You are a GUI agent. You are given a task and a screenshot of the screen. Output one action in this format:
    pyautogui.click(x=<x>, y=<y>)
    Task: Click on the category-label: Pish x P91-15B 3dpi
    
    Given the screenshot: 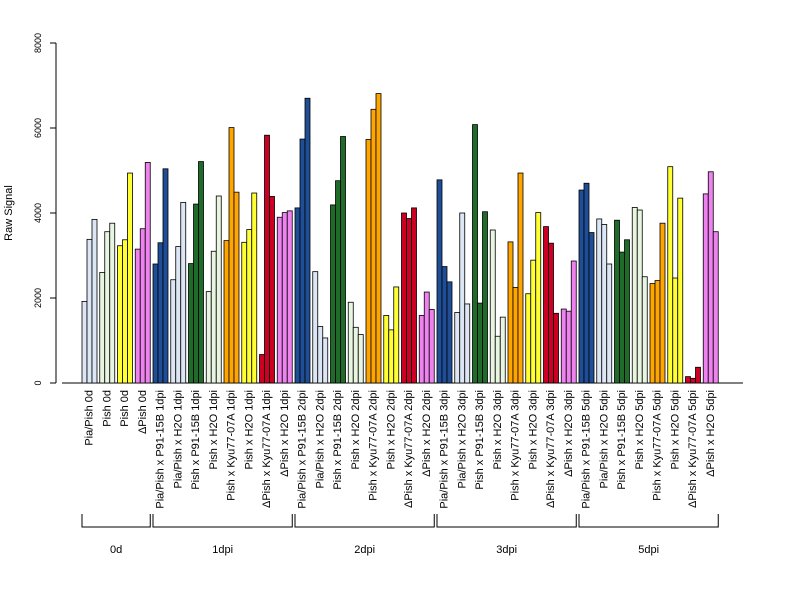 What is the action you would take?
    pyautogui.click(x=480, y=440)
    